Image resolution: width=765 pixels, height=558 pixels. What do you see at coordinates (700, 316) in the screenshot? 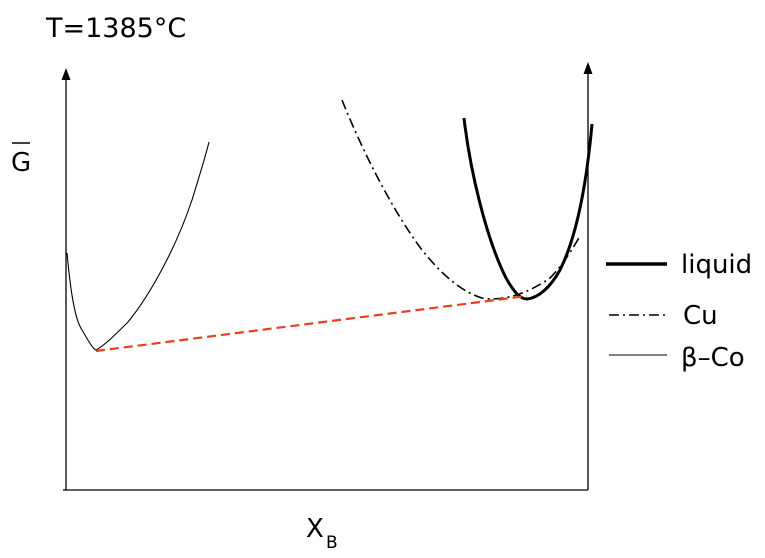
I see `legend-label-cu: Cu` at bounding box center [700, 316].